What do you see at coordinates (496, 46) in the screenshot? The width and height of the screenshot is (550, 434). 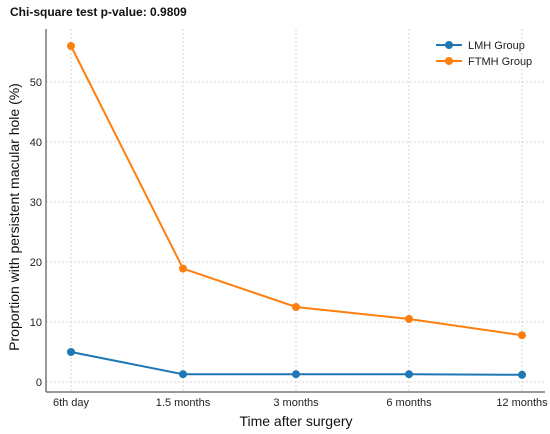 I see `legend-label: LMH Group` at bounding box center [496, 46].